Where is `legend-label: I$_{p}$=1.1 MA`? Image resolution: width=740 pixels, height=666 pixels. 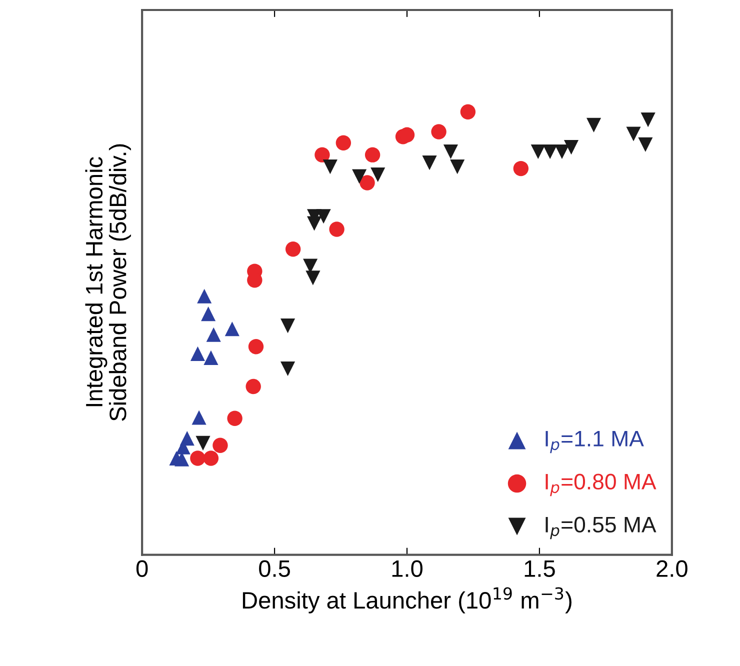
legend-label: I$_{p}$=1.1 MA is located at coordinates (595, 442).